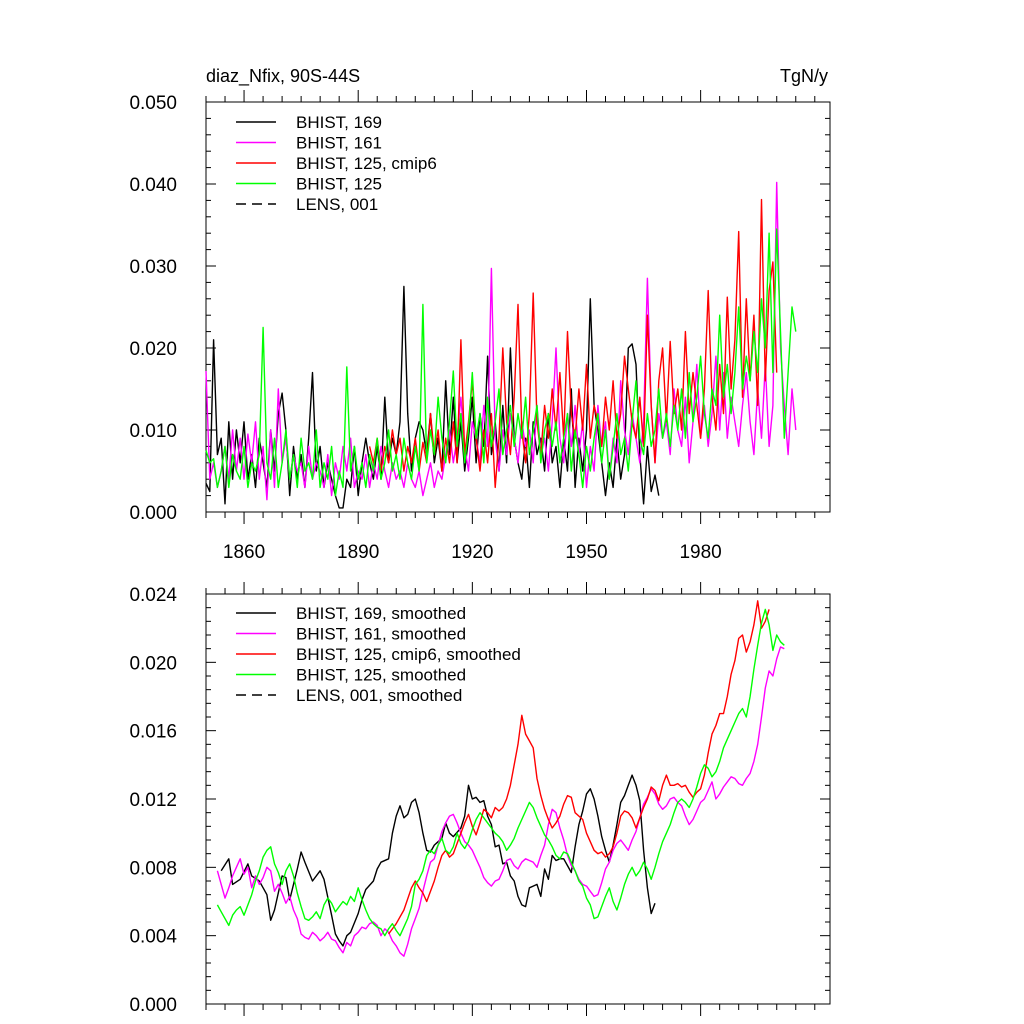  I want to click on bottom-legend-label: BHIST, 161, smoothed, so click(381, 634).